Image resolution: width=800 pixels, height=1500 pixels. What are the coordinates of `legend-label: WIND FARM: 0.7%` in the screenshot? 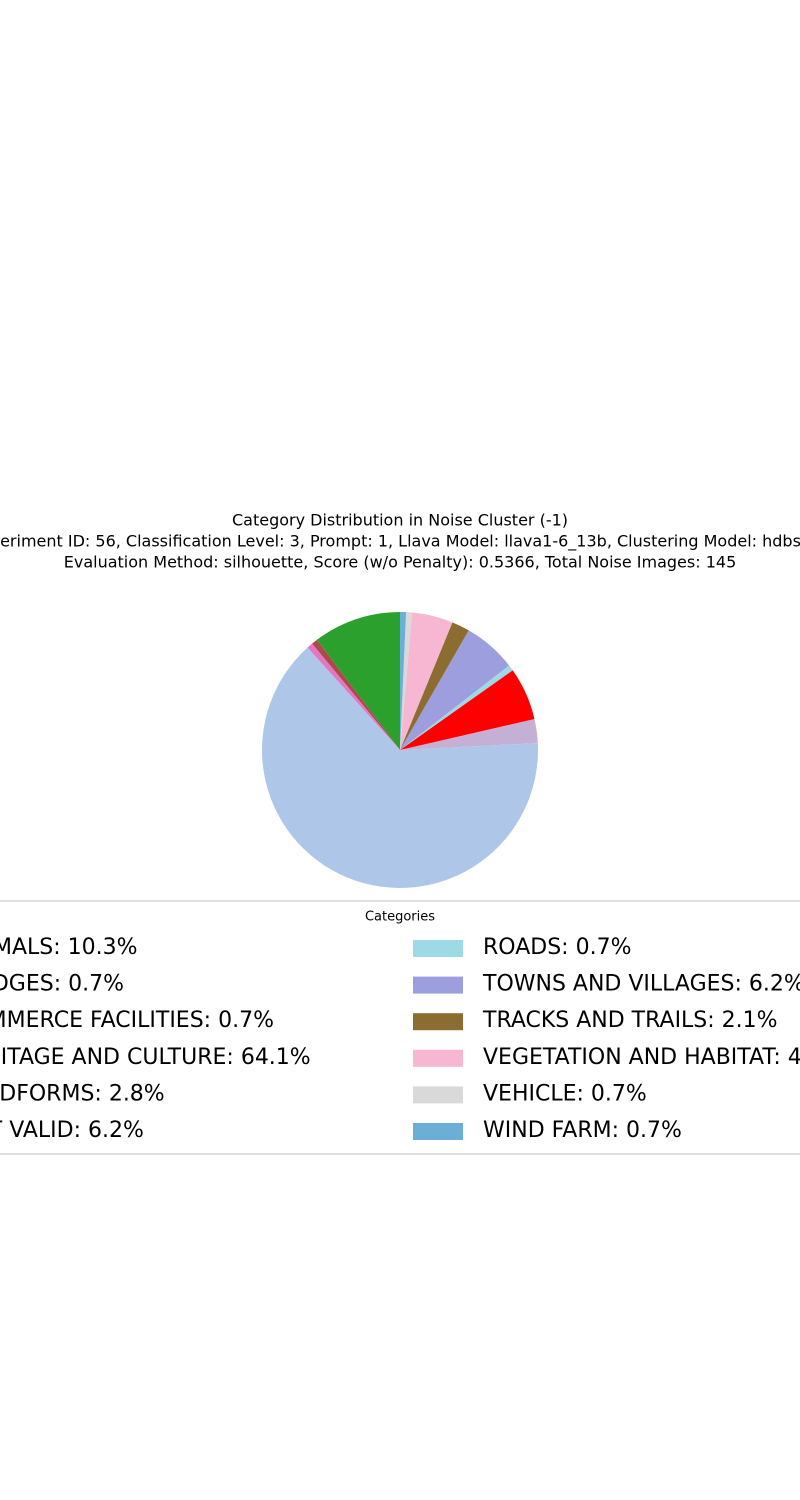 It's located at (582, 1130).